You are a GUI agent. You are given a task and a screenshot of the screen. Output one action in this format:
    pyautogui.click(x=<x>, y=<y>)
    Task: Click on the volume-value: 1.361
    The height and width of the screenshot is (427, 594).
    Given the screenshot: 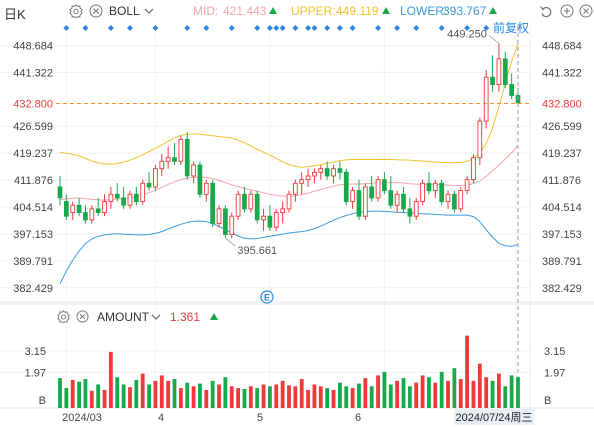 What is the action you would take?
    pyautogui.click(x=185, y=317)
    